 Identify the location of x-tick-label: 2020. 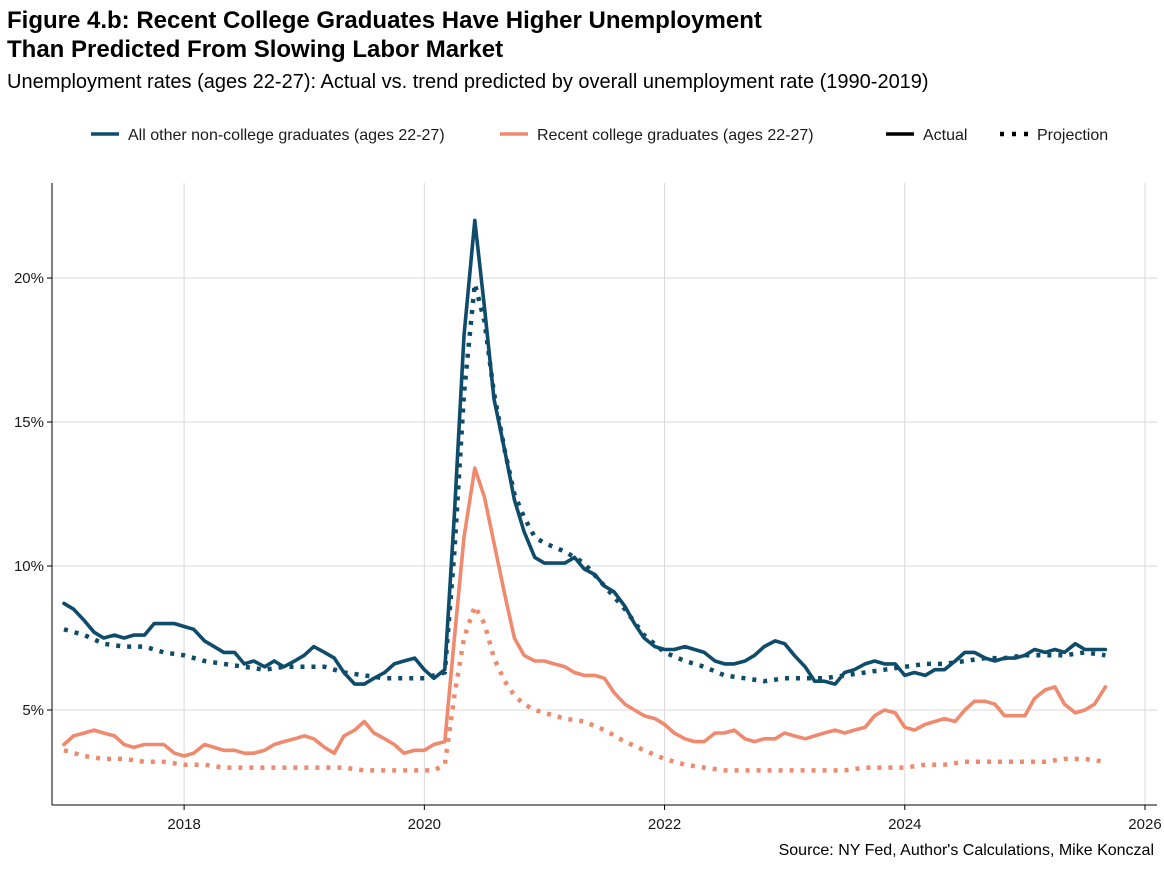
(424, 824).